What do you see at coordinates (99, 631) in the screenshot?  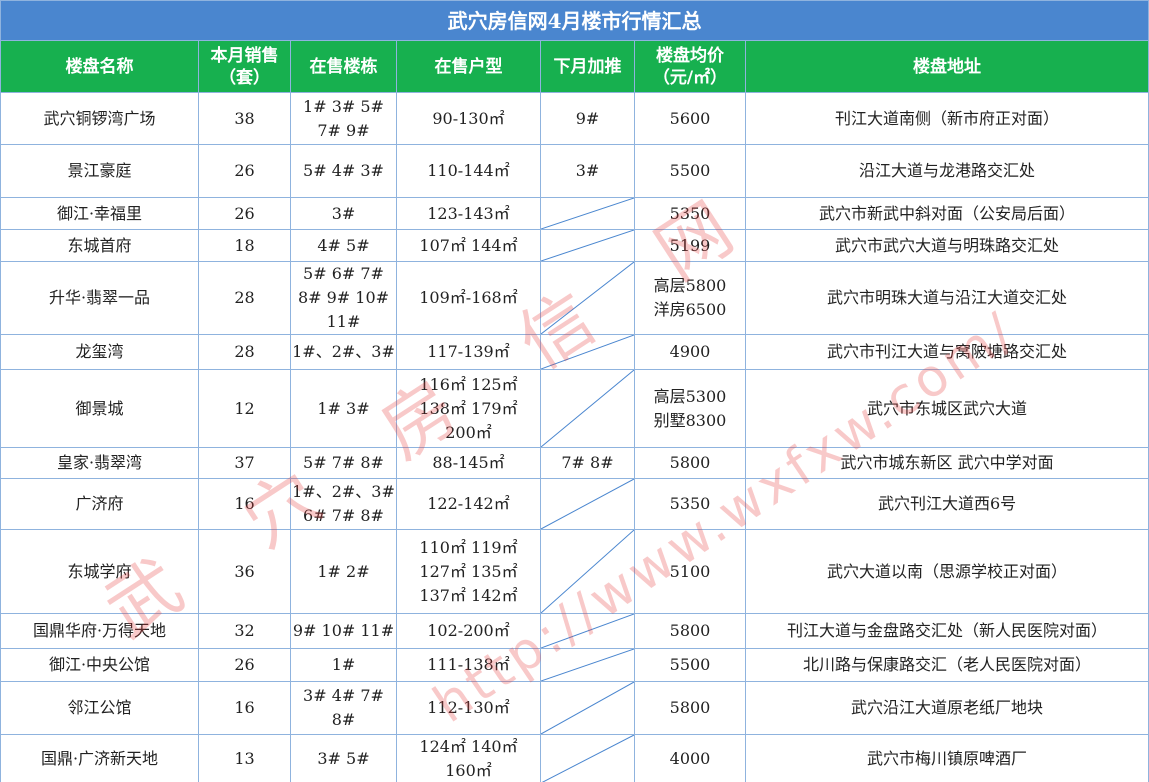 I see `table-cell: 国鼎华府·万得天地` at bounding box center [99, 631].